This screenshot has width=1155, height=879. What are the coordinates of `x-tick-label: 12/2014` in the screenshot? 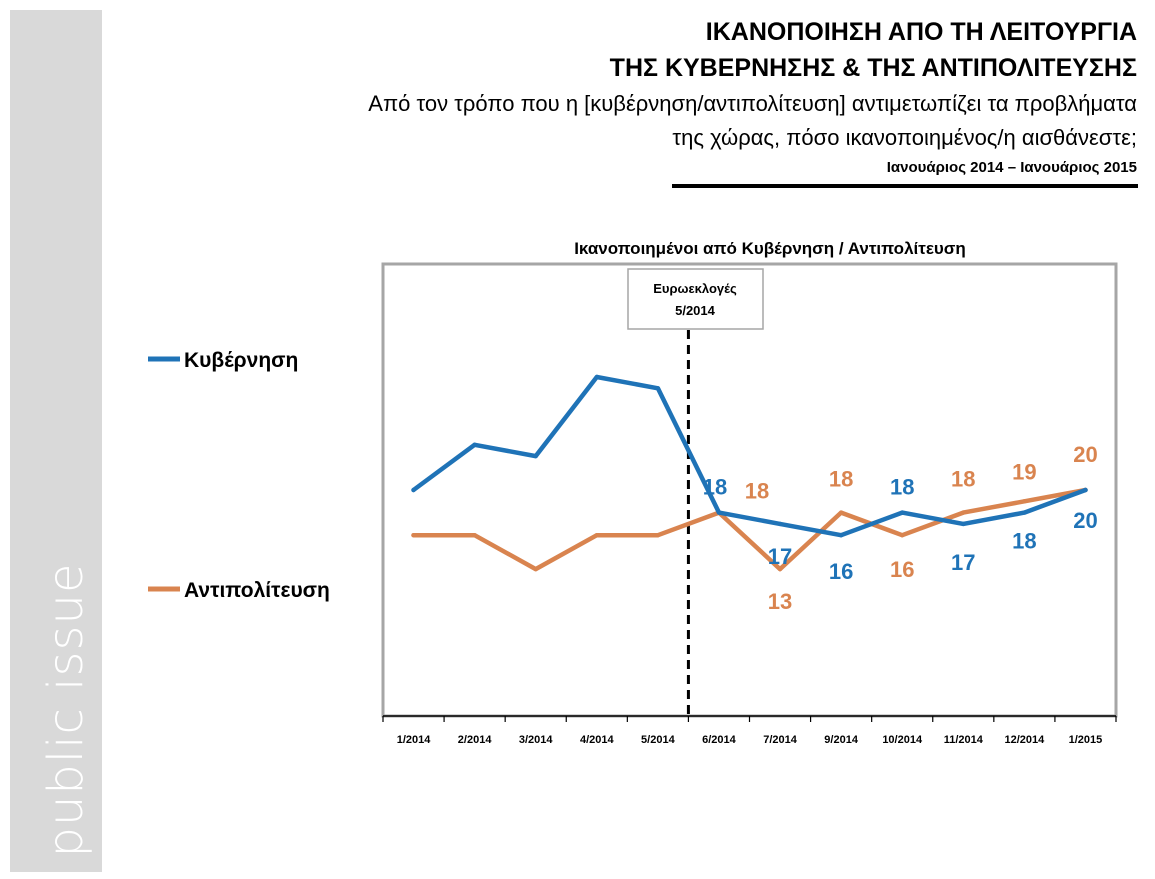 It's located at (1024, 740).